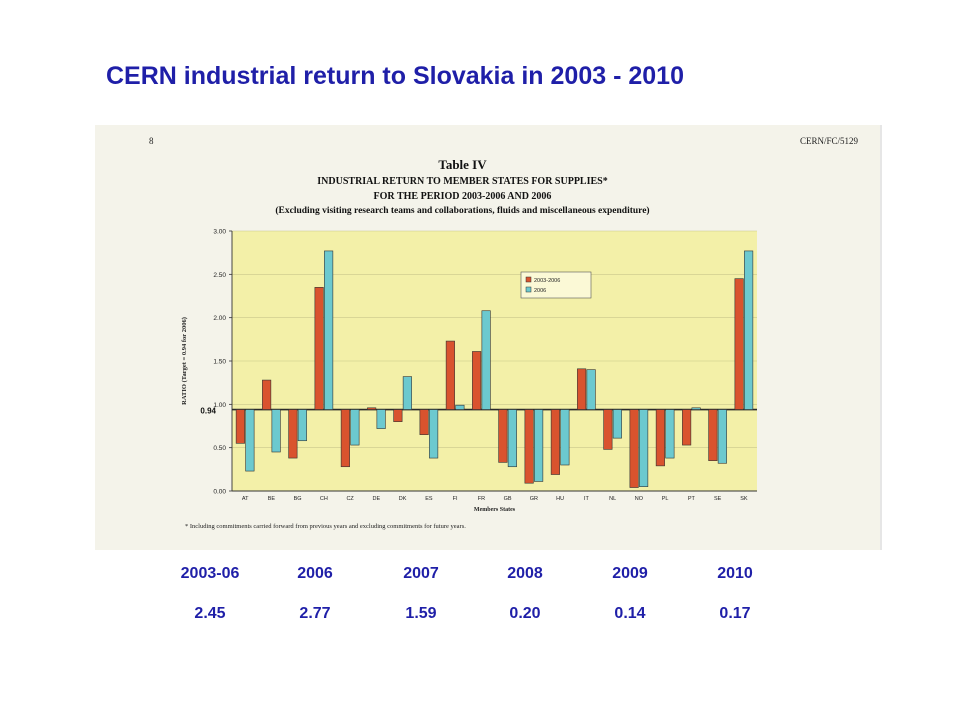 The width and height of the screenshot is (960, 720). Describe the element at coordinates (556, 285) in the screenshot. I see `legend-box` at that location.